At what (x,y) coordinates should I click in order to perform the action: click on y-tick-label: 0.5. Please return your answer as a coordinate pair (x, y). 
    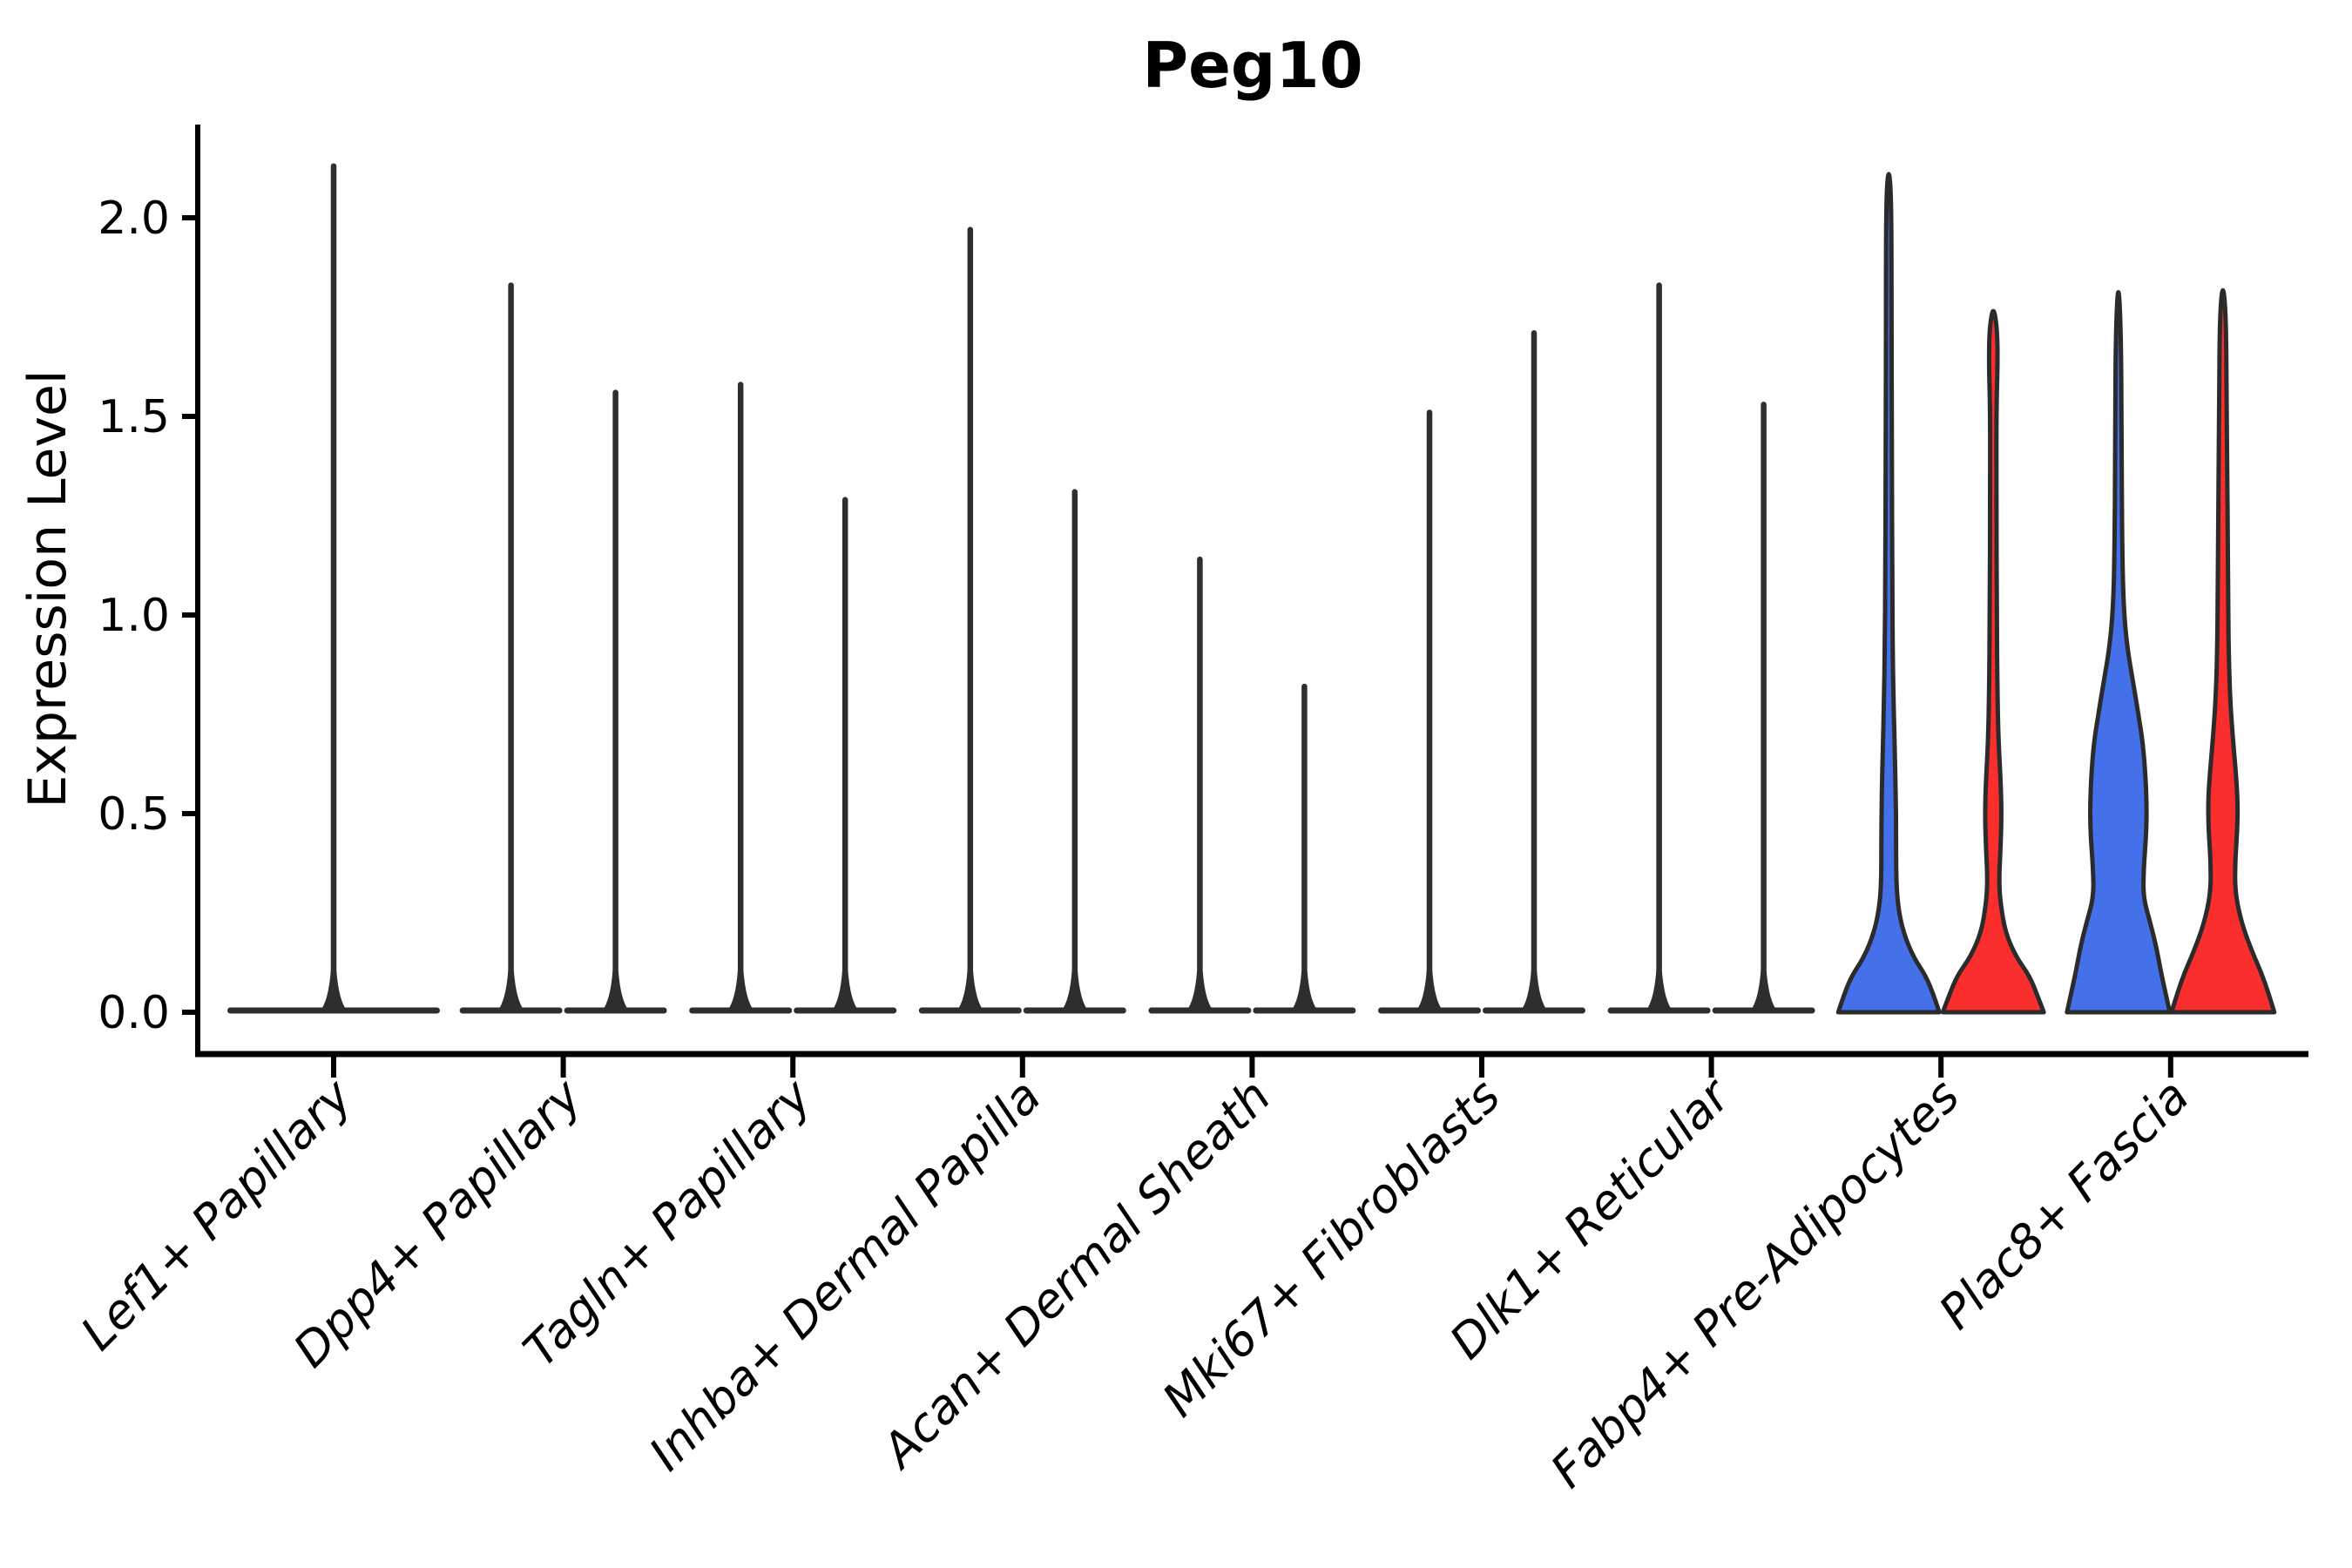
    Looking at the image, I should click on (134, 815).